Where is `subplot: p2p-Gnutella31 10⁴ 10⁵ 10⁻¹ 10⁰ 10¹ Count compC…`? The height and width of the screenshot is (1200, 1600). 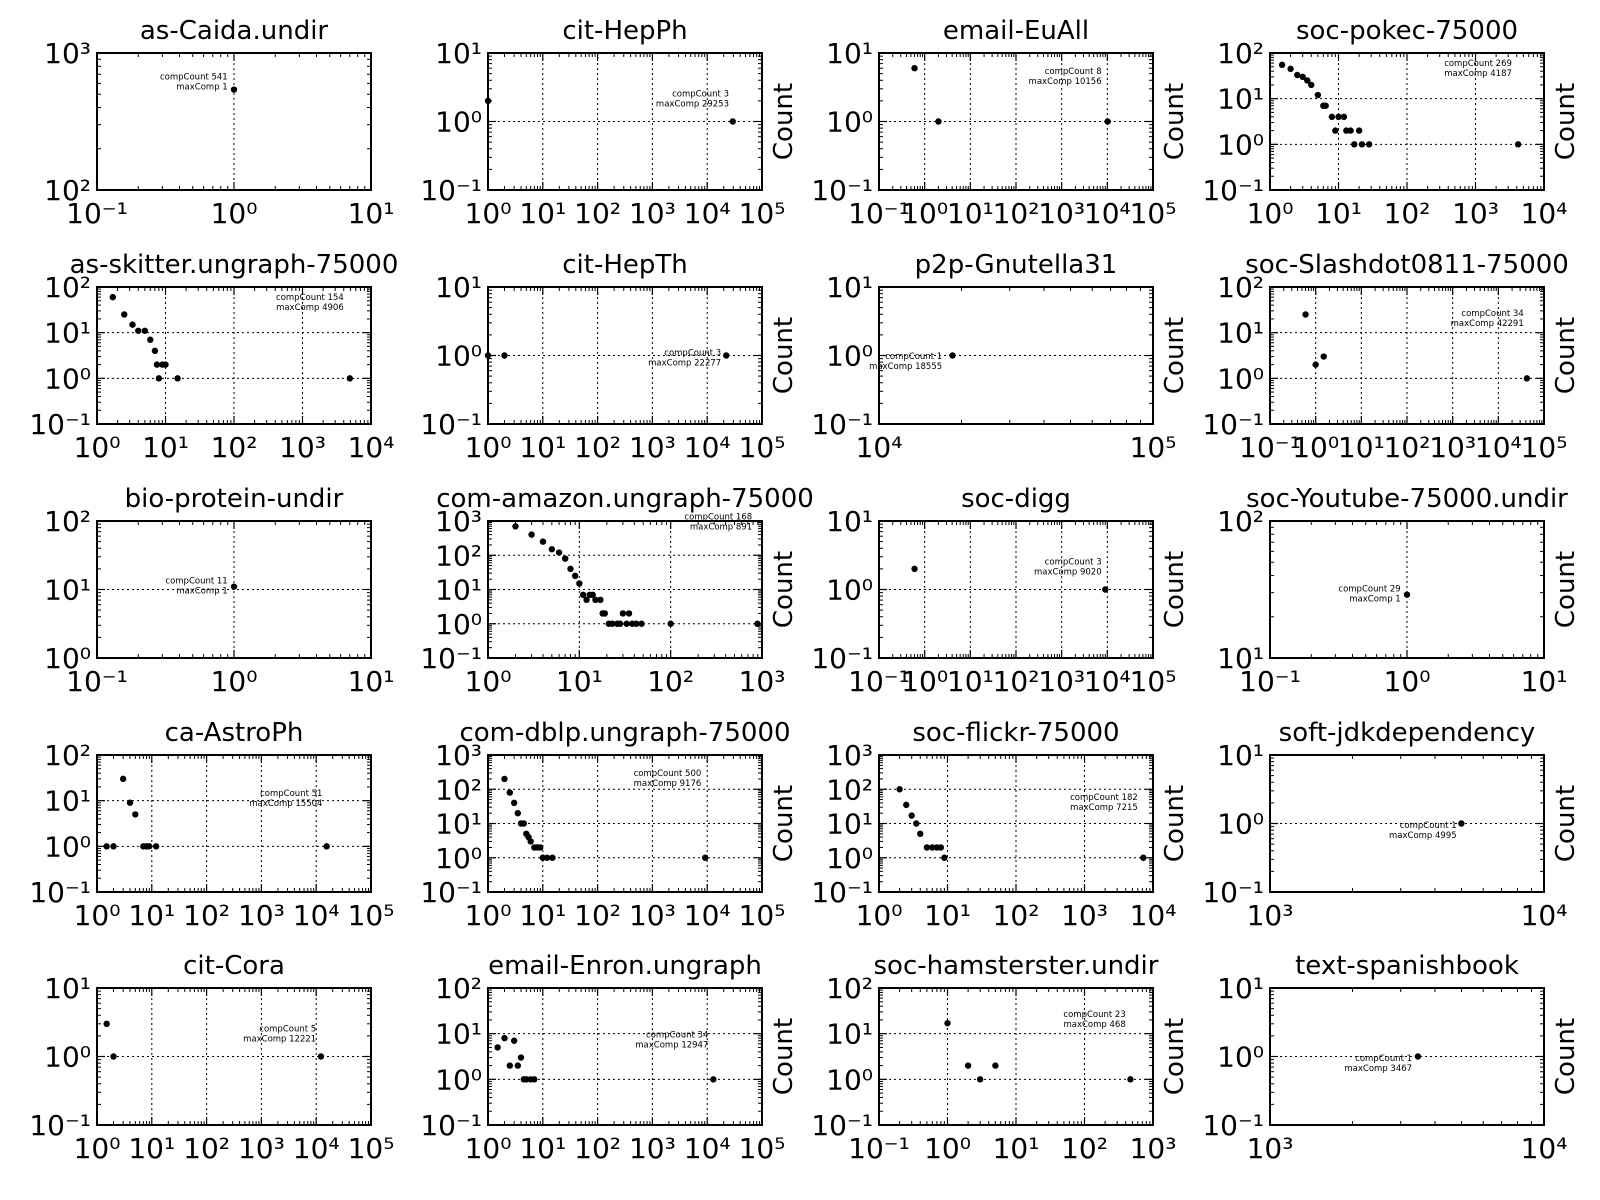
subplot: p2p-Gnutella31 10⁴ 10⁵ 10⁻¹ 10⁰ 10¹ Count compC… is located at coordinates (1000, 357).